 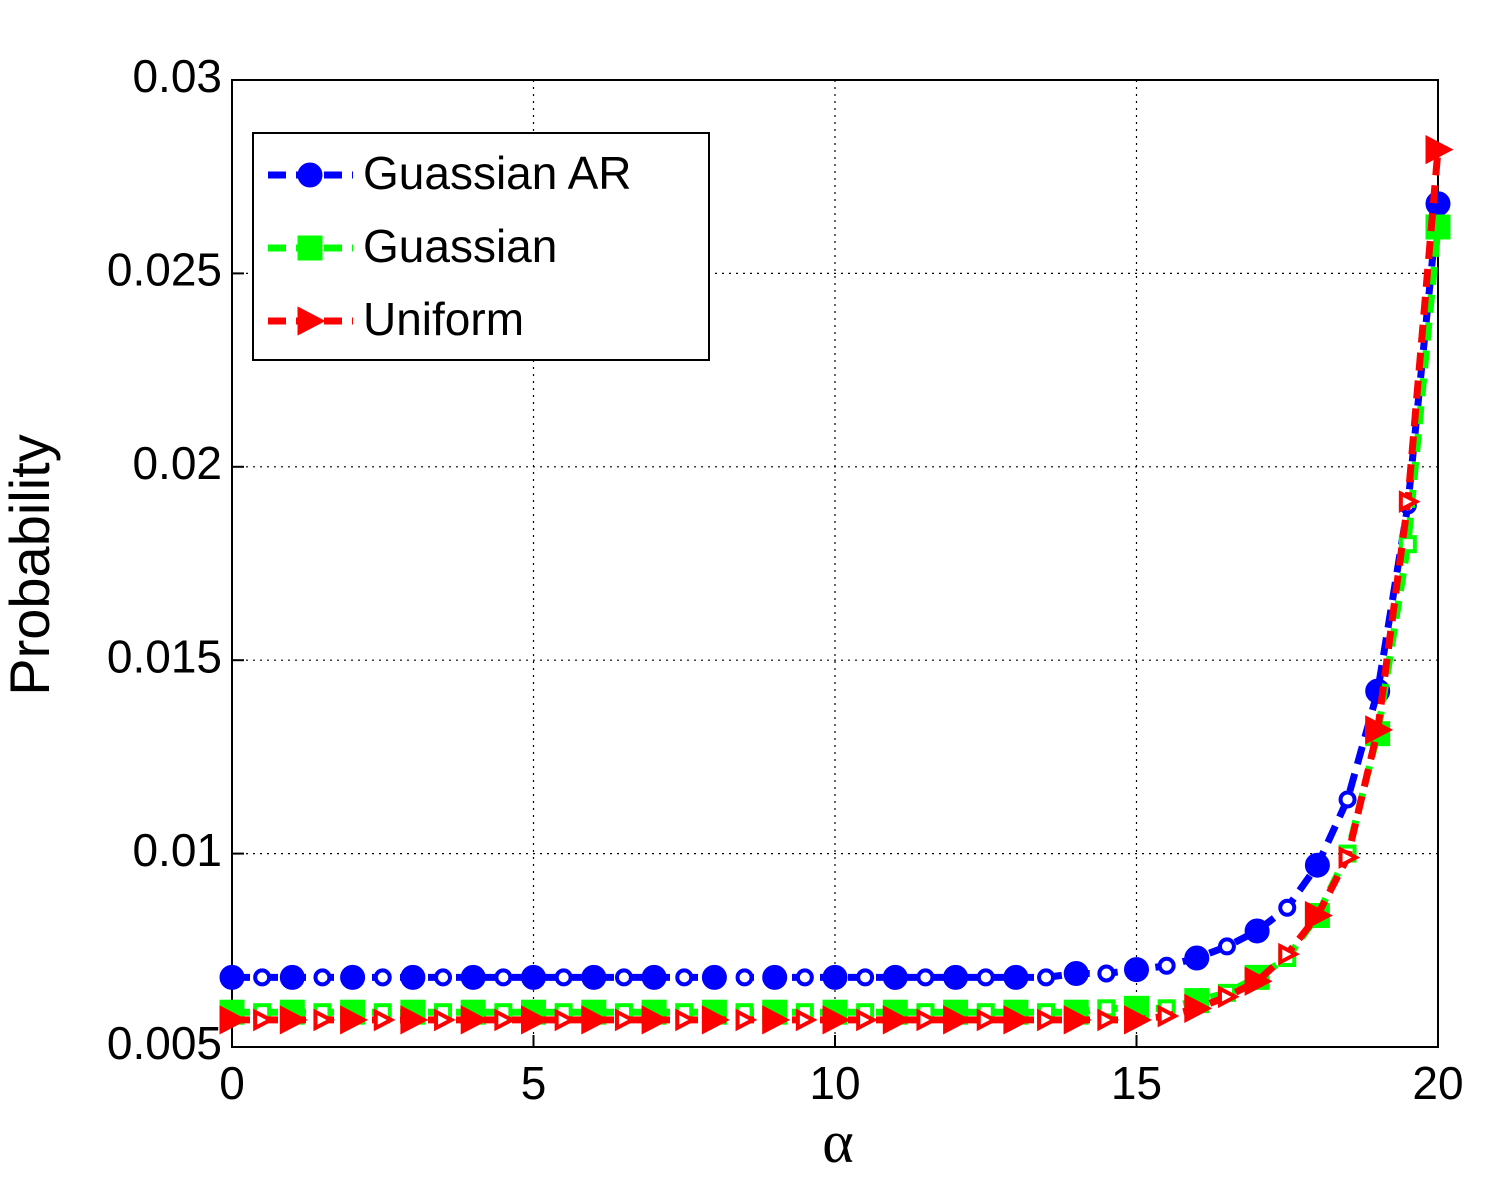 I want to click on y-tick-label: 0.02, so click(x=177, y=463).